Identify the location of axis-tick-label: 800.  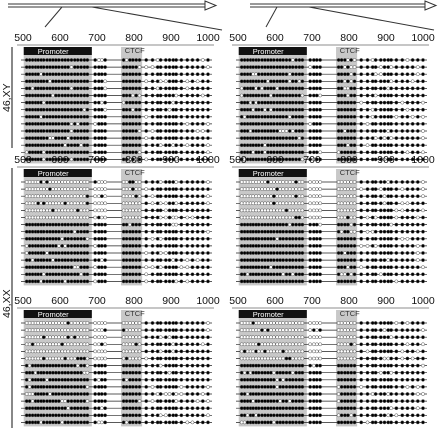
(134, 160).